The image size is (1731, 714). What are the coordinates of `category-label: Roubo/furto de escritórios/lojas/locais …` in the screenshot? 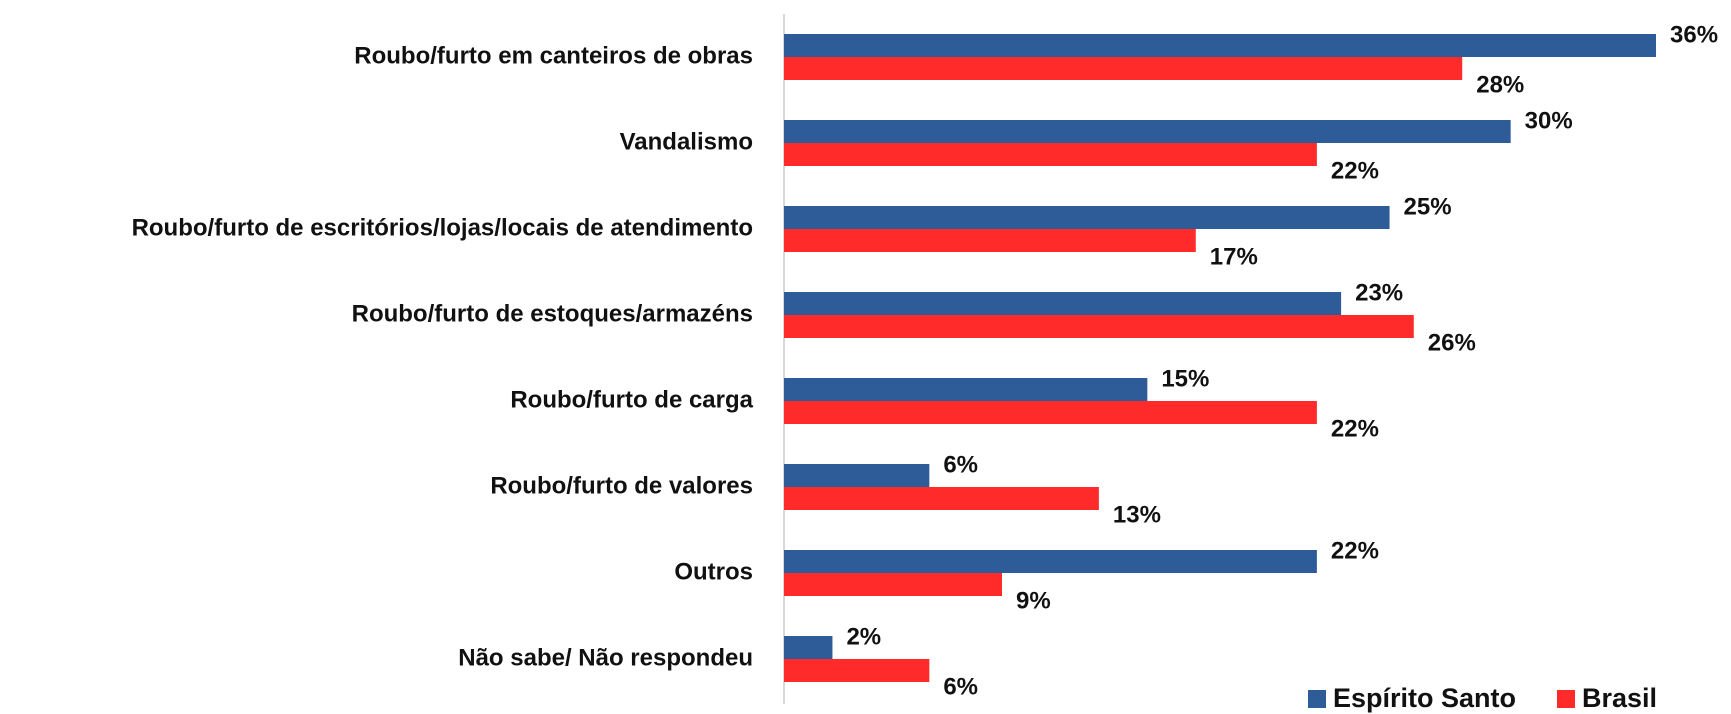 It's located at (442, 227).